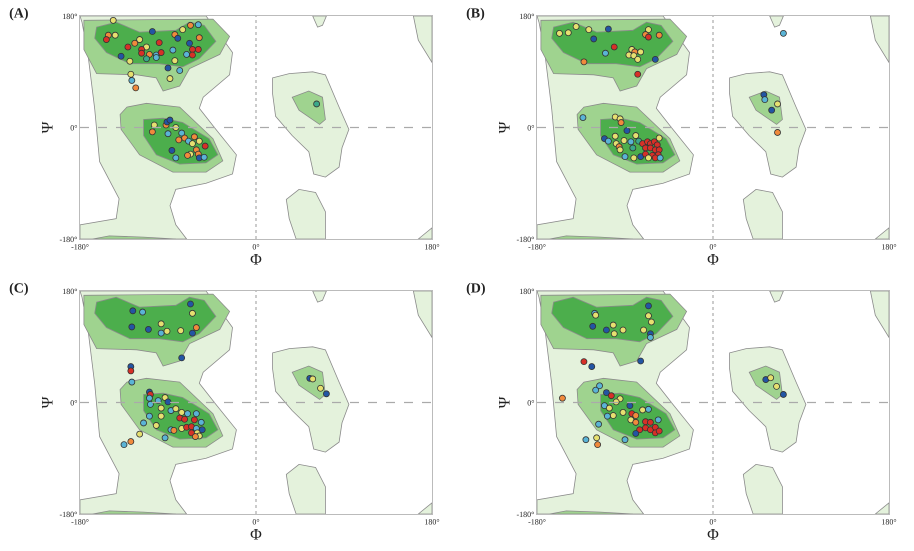  I want to click on chart-title: (B), so click(476, 14).